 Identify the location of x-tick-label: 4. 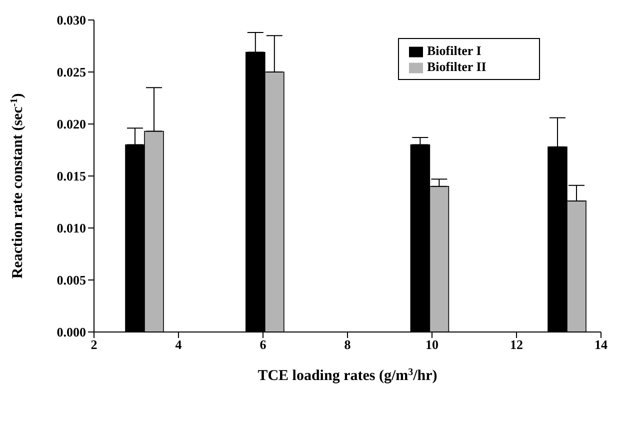
(178, 344).